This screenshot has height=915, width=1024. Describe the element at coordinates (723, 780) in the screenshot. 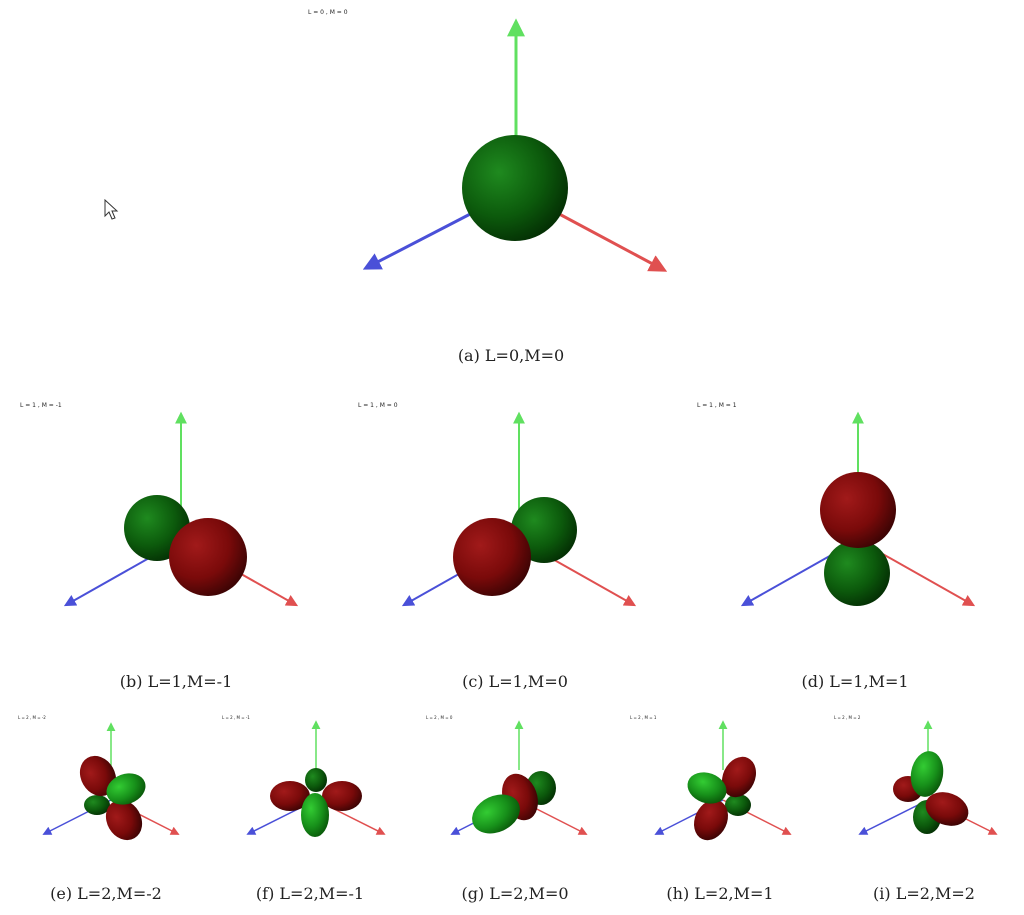

I see `panel-h-render` at that location.